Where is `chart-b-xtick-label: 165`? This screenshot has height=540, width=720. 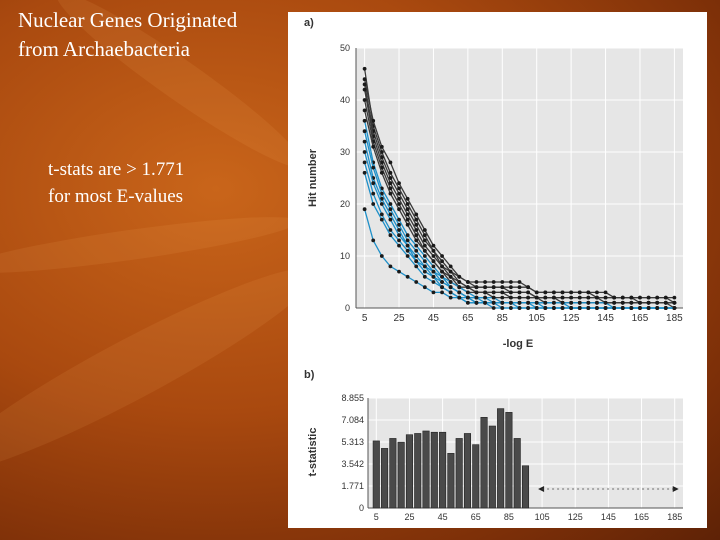 chart-b-xtick-label: 165 is located at coordinates (641, 517).